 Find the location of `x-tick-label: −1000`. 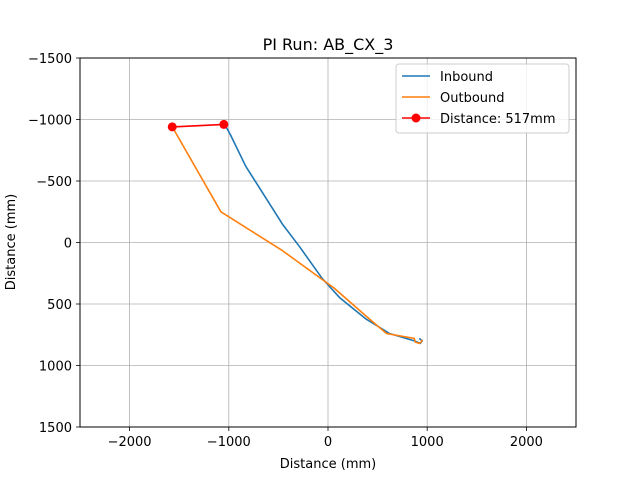

x-tick-label: −1000 is located at coordinates (229, 442).